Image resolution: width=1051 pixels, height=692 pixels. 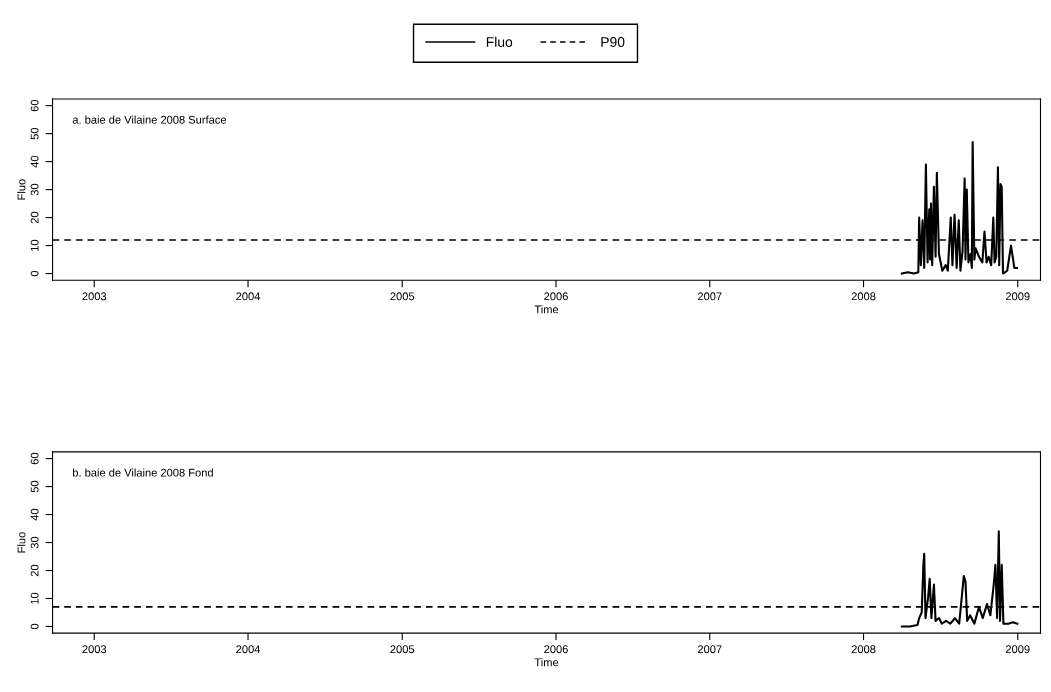 I want to click on legend-label: Fluo, so click(x=499, y=41).